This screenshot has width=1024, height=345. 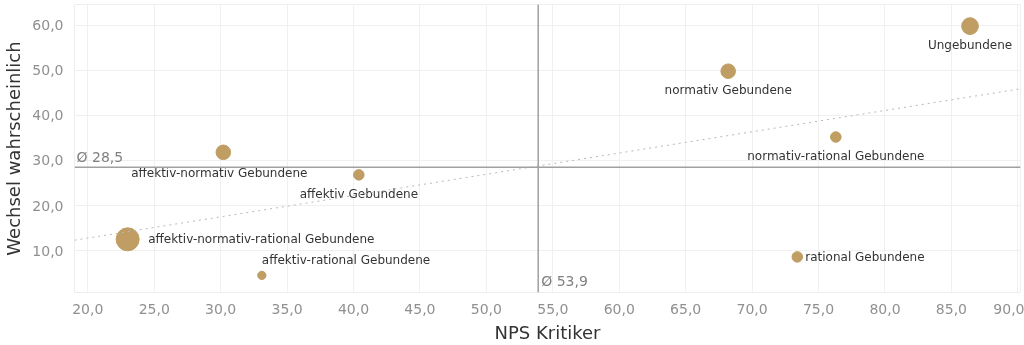 I want to click on series-label: rational Gebundene, so click(x=865, y=256).